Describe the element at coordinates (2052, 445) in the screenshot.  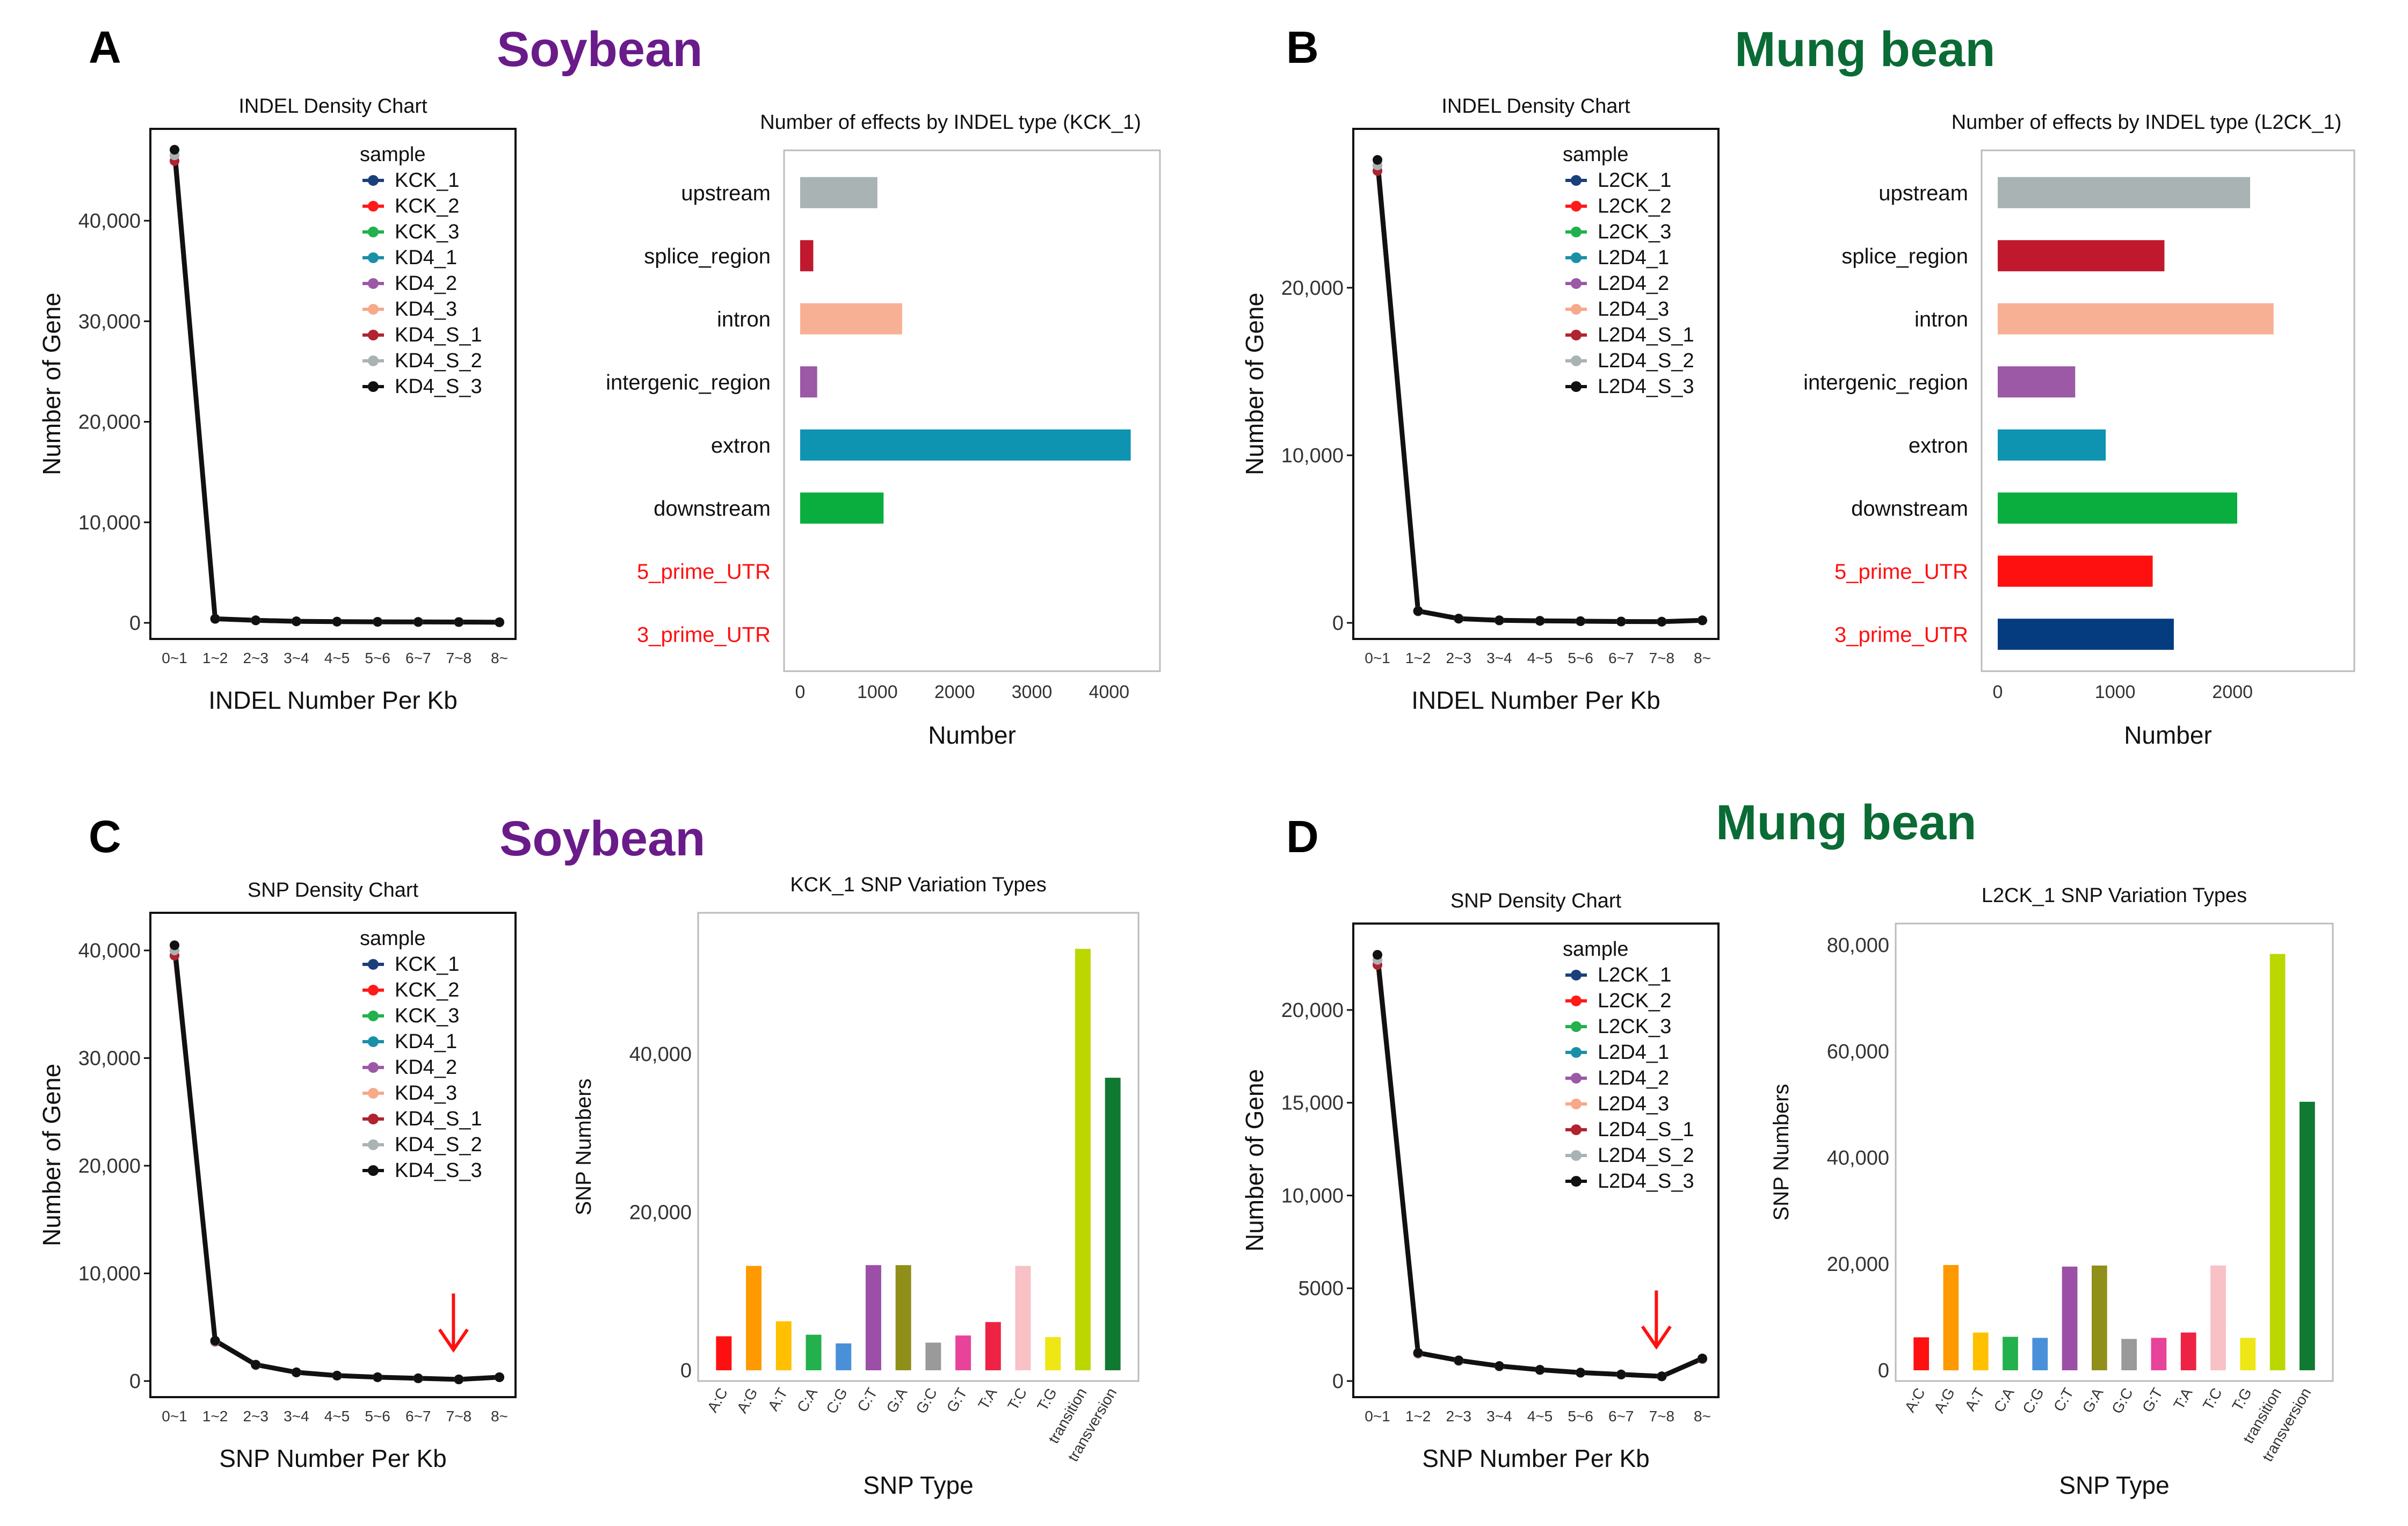
I see `bar-extron` at that location.